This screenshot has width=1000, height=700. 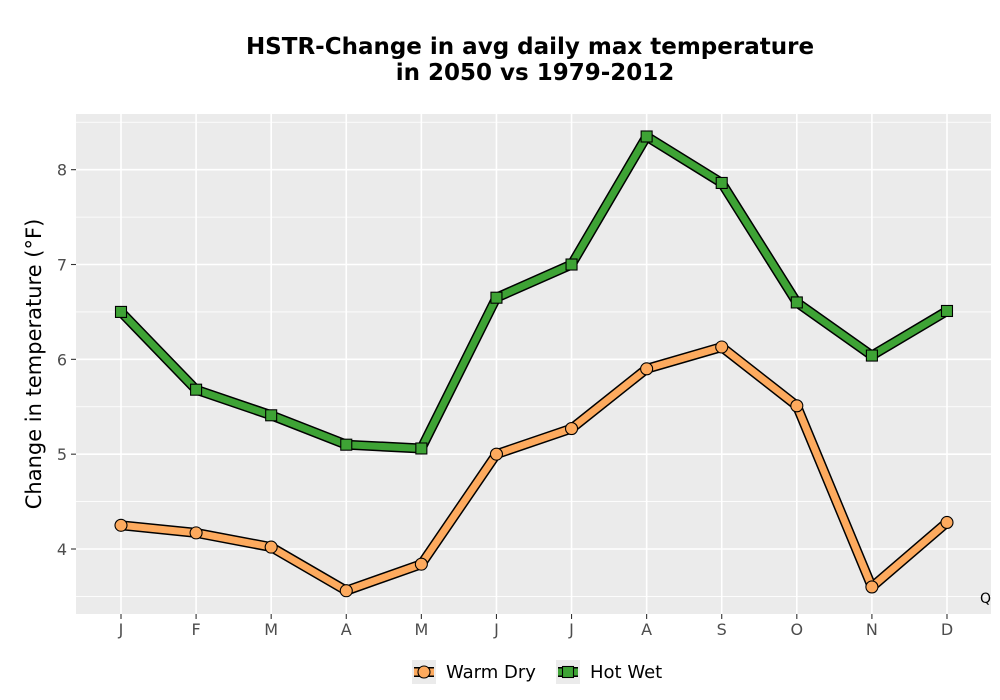 What do you see at coordinates (872, 629) in the screenshot?
I see `x-tick-label: N` at bounding box center [872, 629].